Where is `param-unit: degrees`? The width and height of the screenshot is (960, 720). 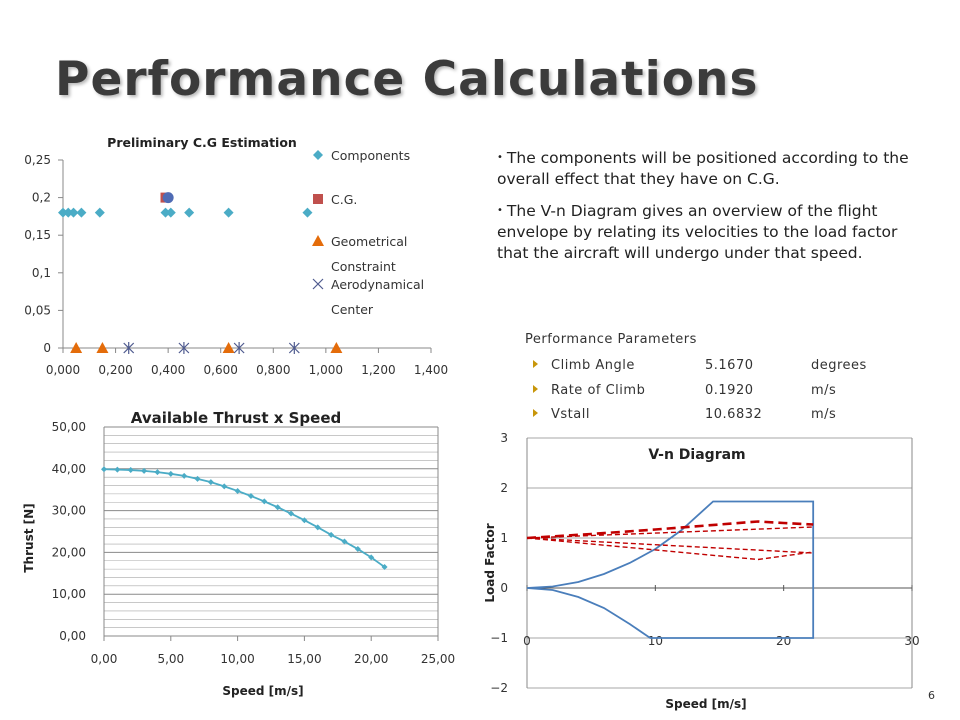 param-unit: degrees is located at coordinates (839, 365).